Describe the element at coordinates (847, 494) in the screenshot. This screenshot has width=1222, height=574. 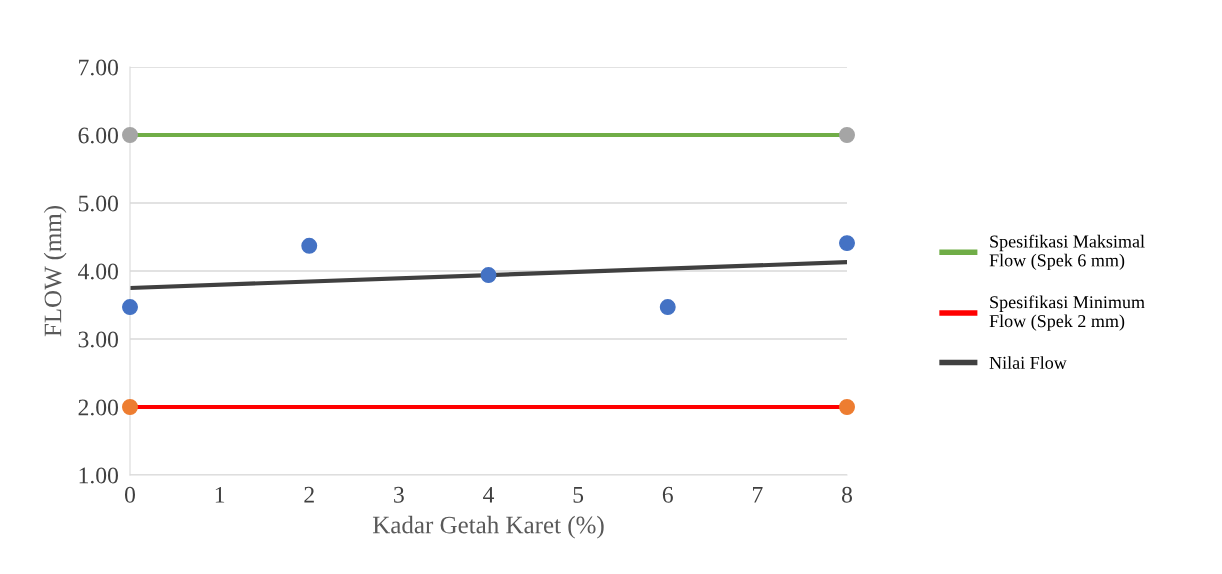
I see `x-tick-label: 8` at that location.